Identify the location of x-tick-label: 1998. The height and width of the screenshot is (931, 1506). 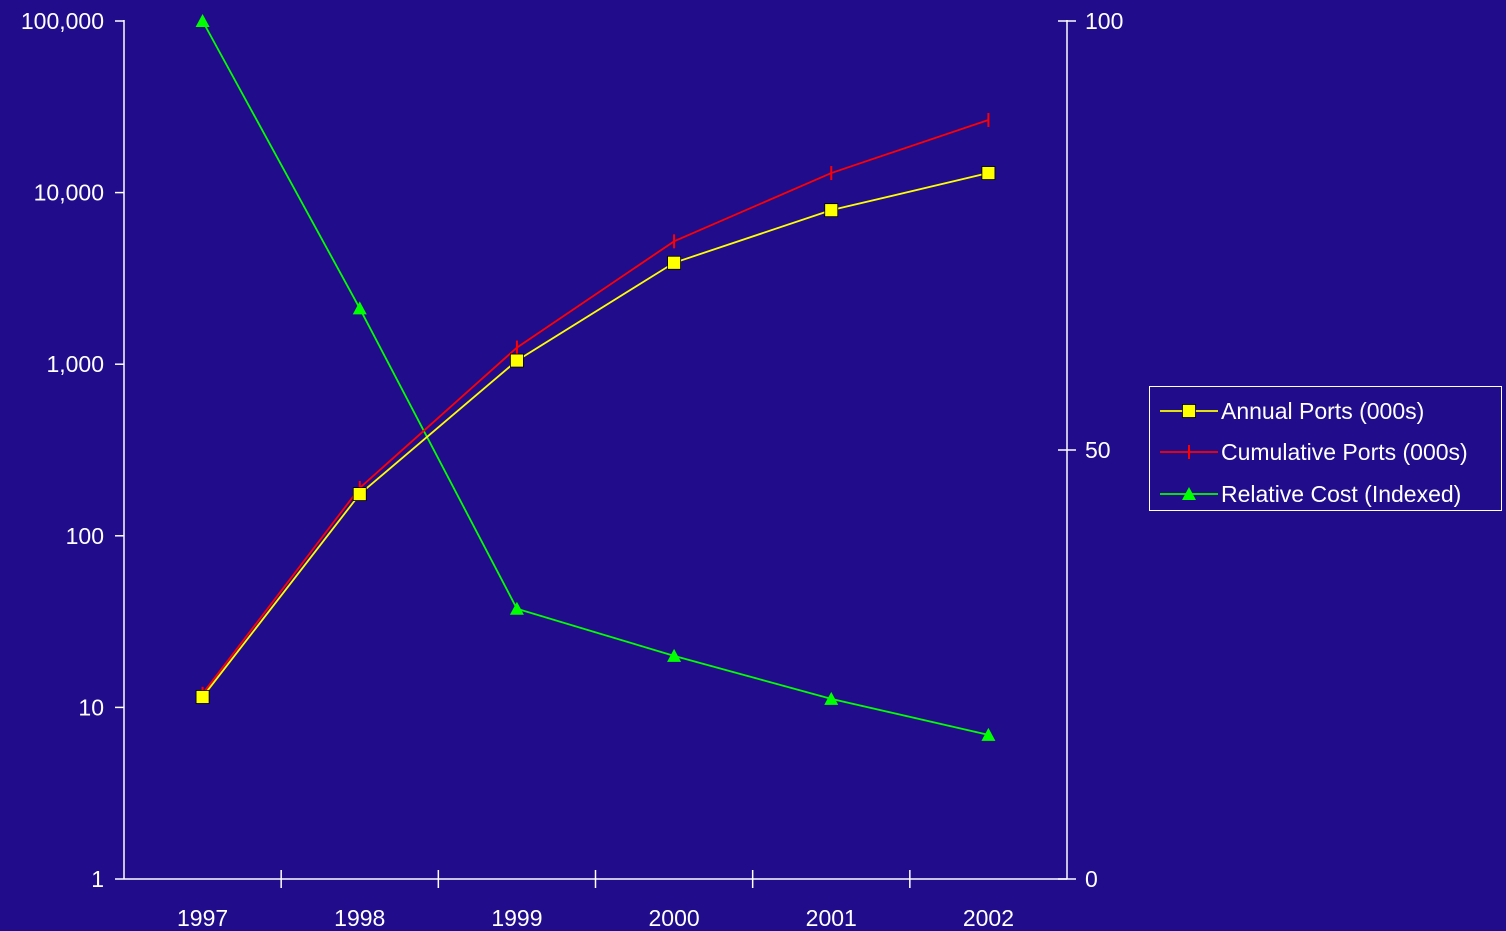
(359, 918).